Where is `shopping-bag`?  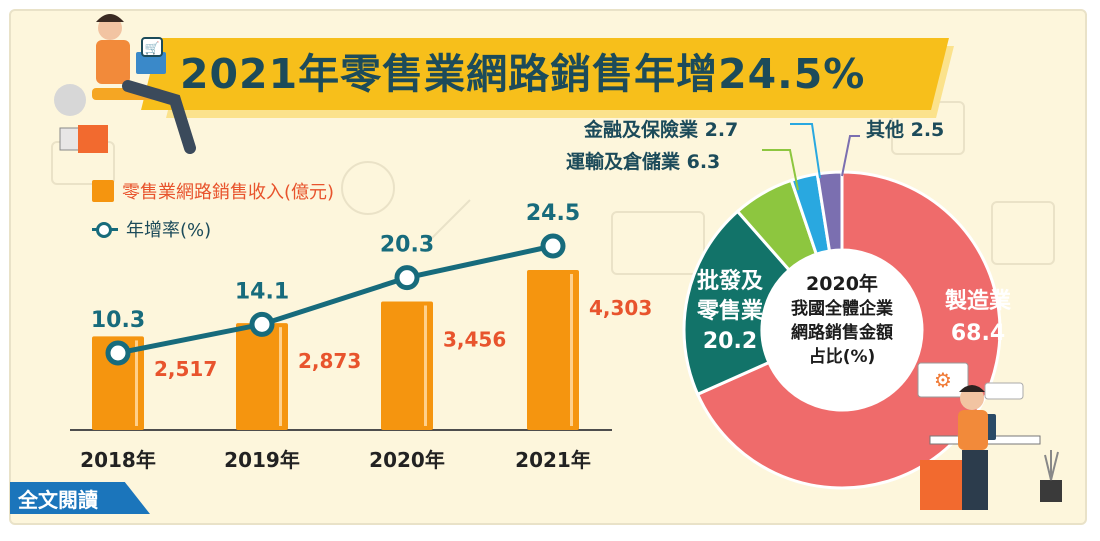
shopping-bag is located at coordinates (93, 139).